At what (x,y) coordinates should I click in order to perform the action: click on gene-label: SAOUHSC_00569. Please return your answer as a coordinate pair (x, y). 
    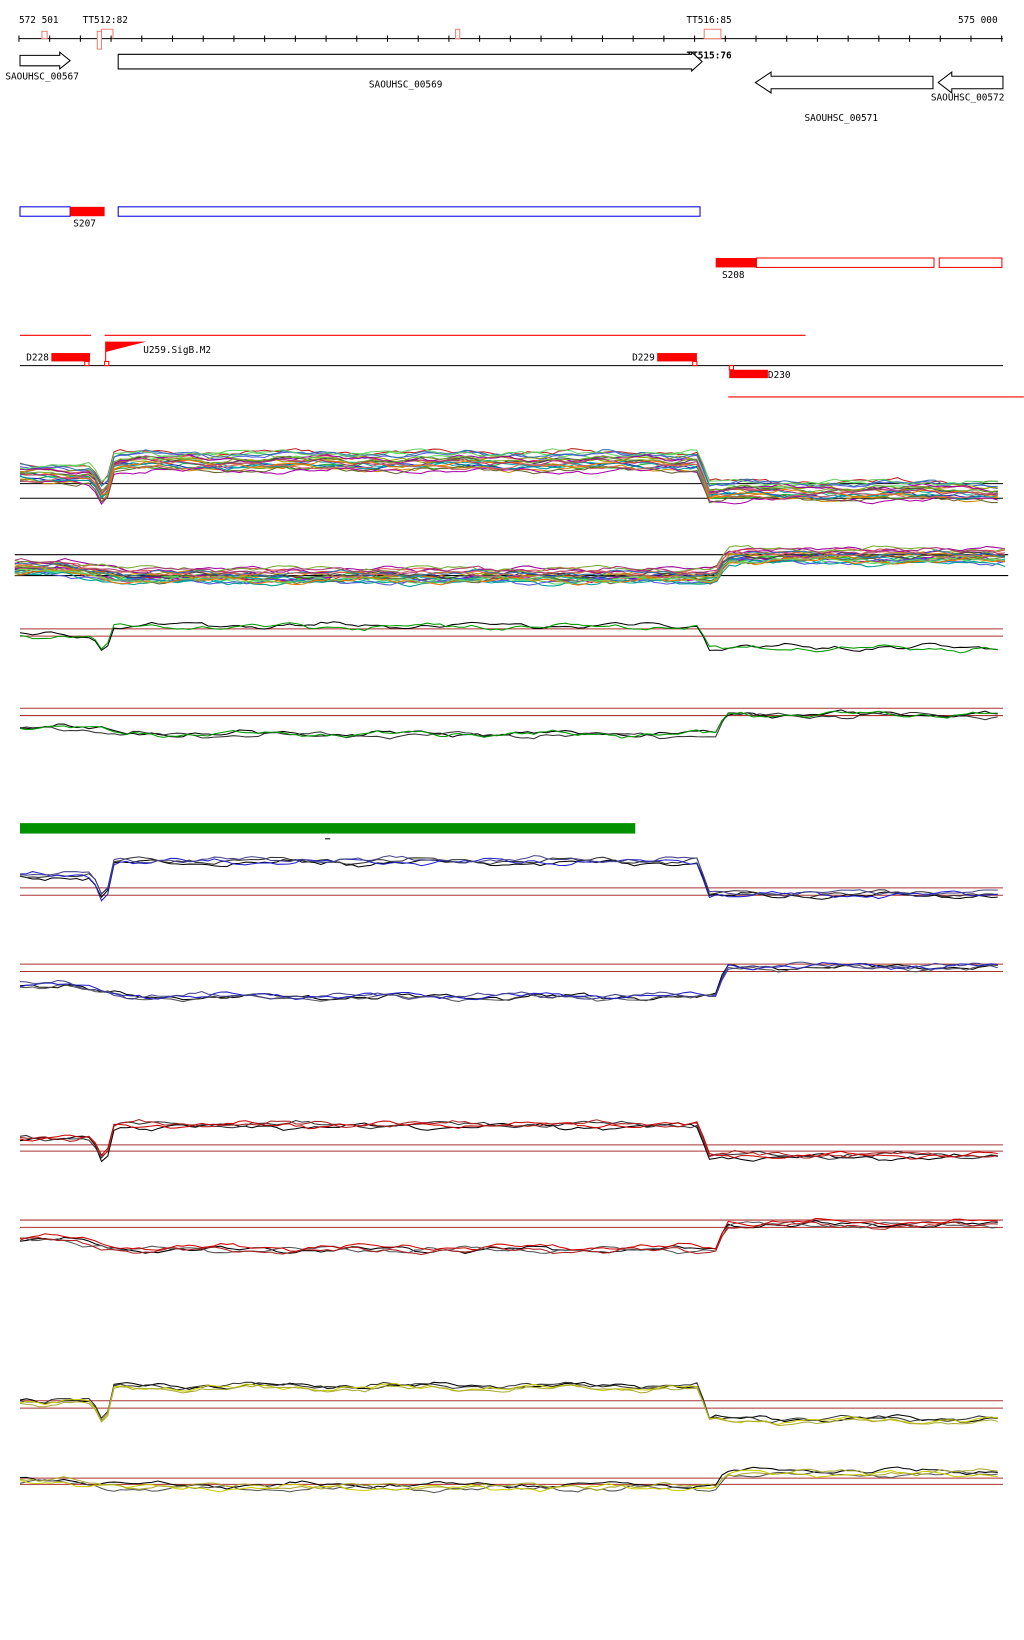
    Looking at the image, I should click on (406, 85).